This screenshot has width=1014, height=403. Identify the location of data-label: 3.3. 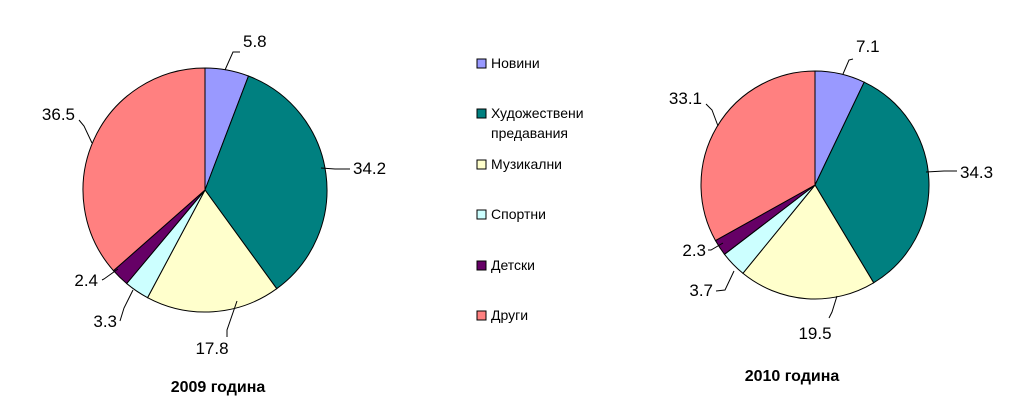
(105, 321).